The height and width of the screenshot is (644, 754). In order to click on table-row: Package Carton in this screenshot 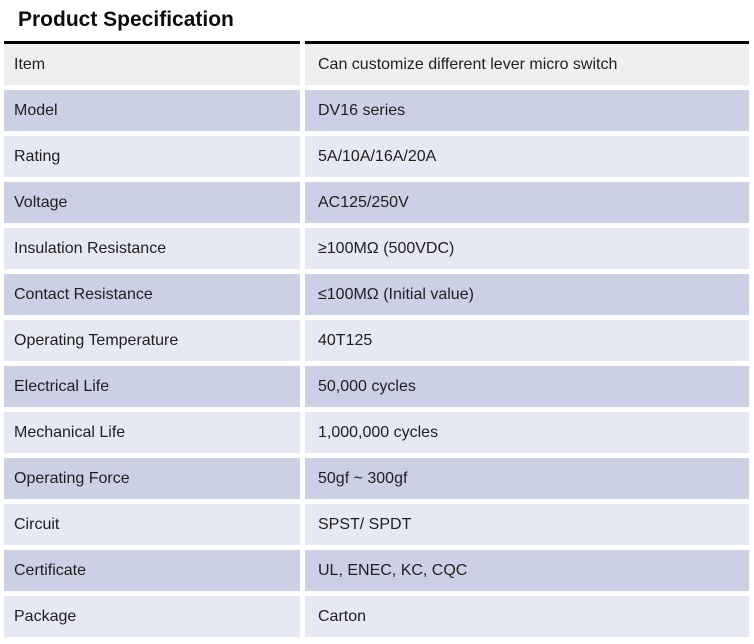, I will do `click(376, 616)`.